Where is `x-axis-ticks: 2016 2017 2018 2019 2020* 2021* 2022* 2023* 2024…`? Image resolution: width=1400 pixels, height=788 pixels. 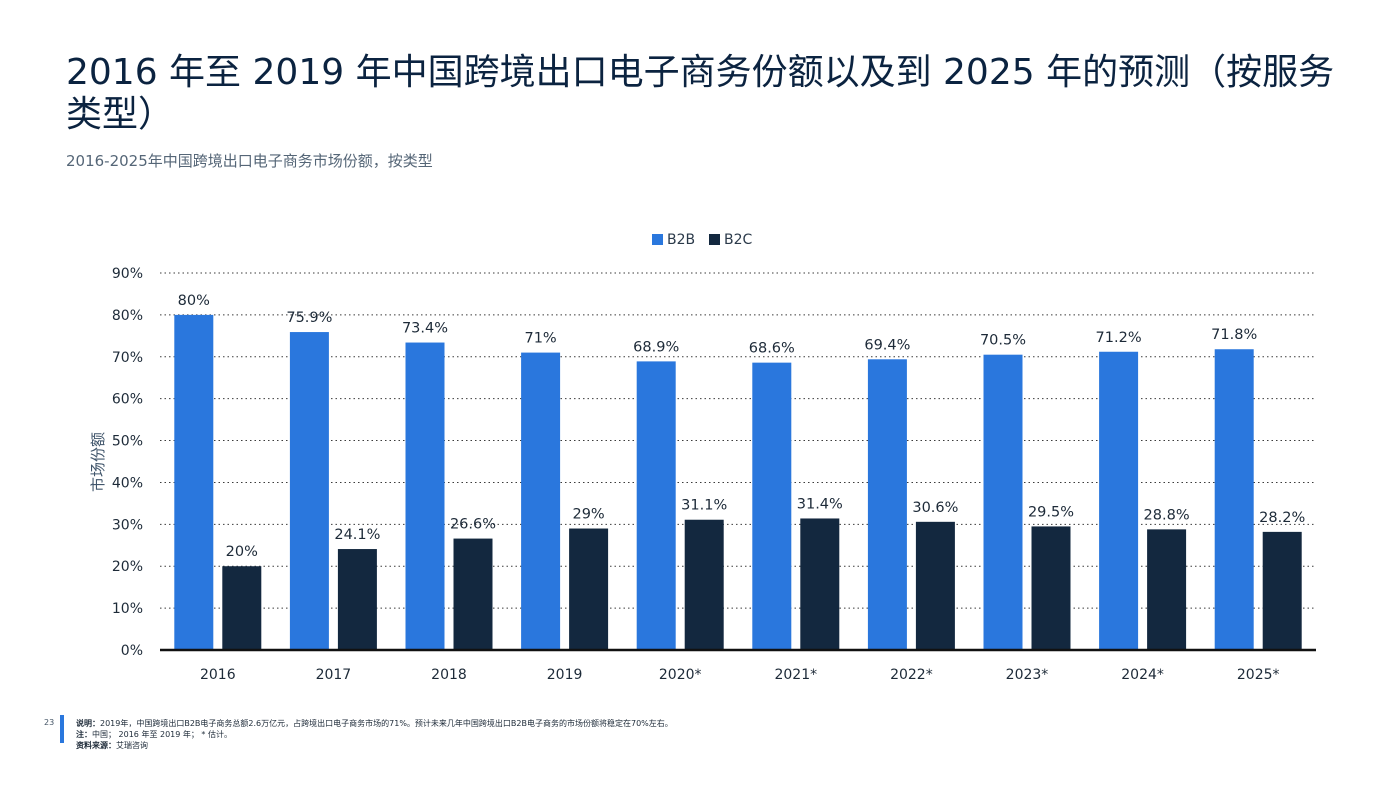
x-axis-ticks: 2016 2017 2018 2019 2020* 2021* 2022* 2023* 2024… is located at coordinates (740, 675).